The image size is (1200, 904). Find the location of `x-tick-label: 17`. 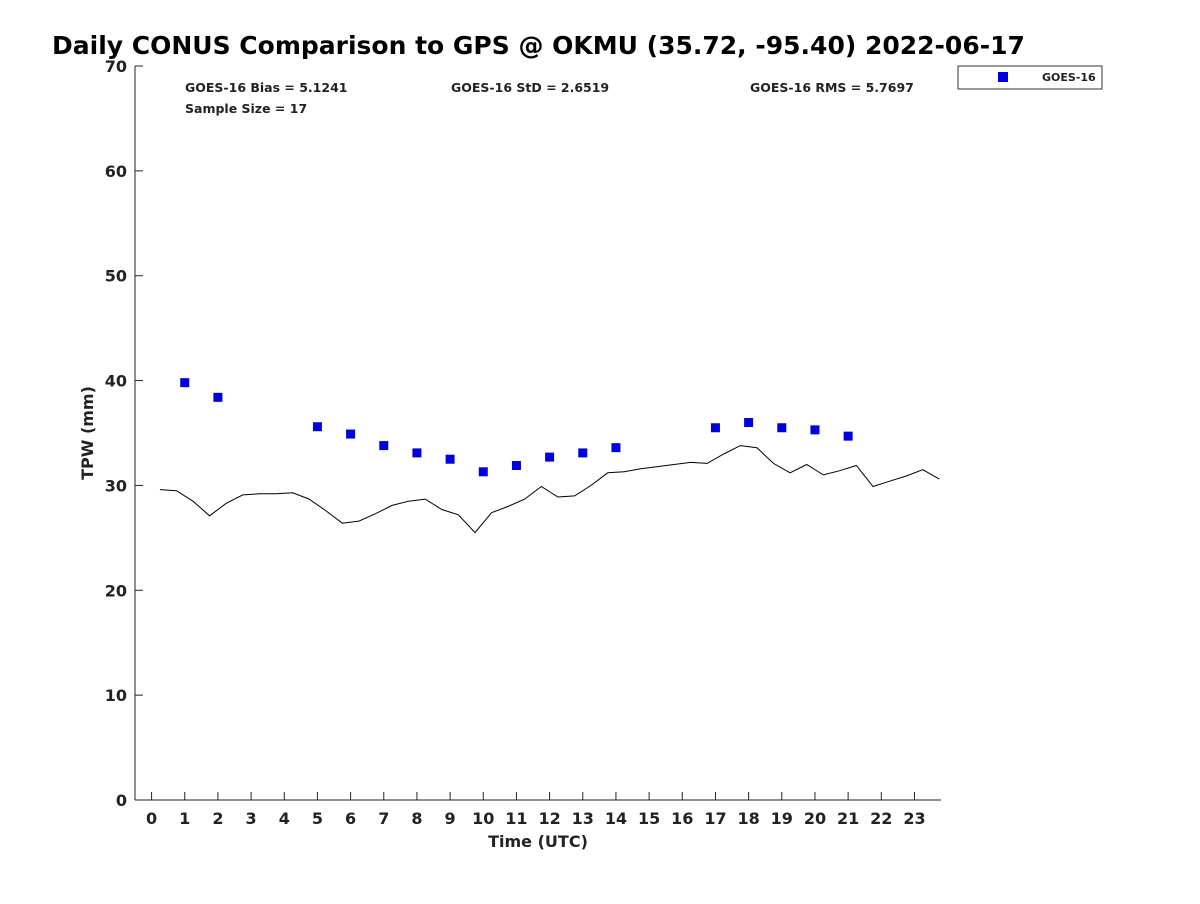

x-tick-label: 17 is located at coordinates (715, 818).